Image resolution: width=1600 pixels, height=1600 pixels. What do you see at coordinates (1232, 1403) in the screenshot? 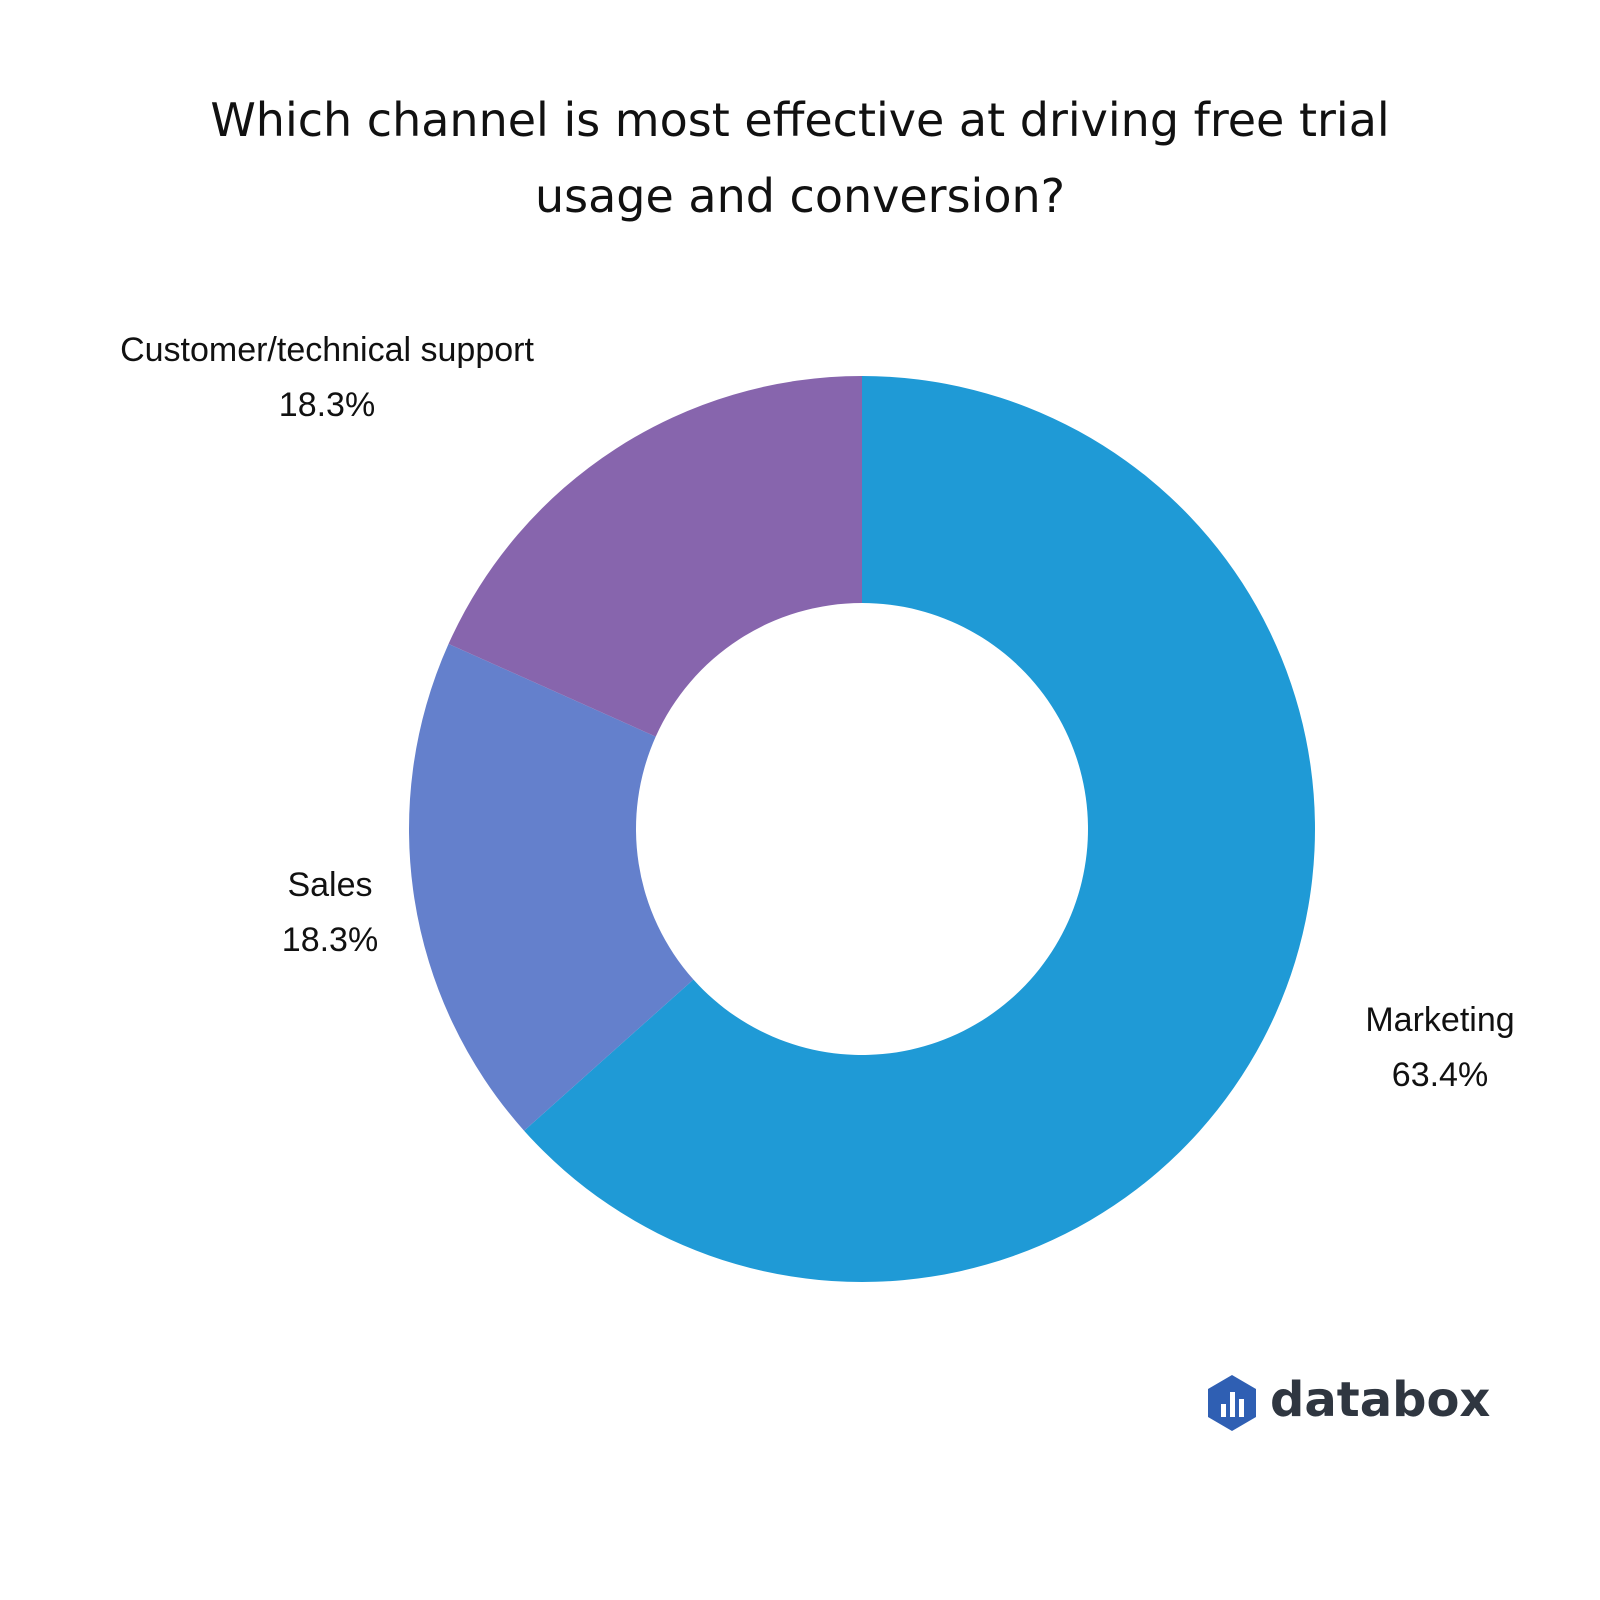
I see `logo-icon` at bounding box center [1232, 1403].